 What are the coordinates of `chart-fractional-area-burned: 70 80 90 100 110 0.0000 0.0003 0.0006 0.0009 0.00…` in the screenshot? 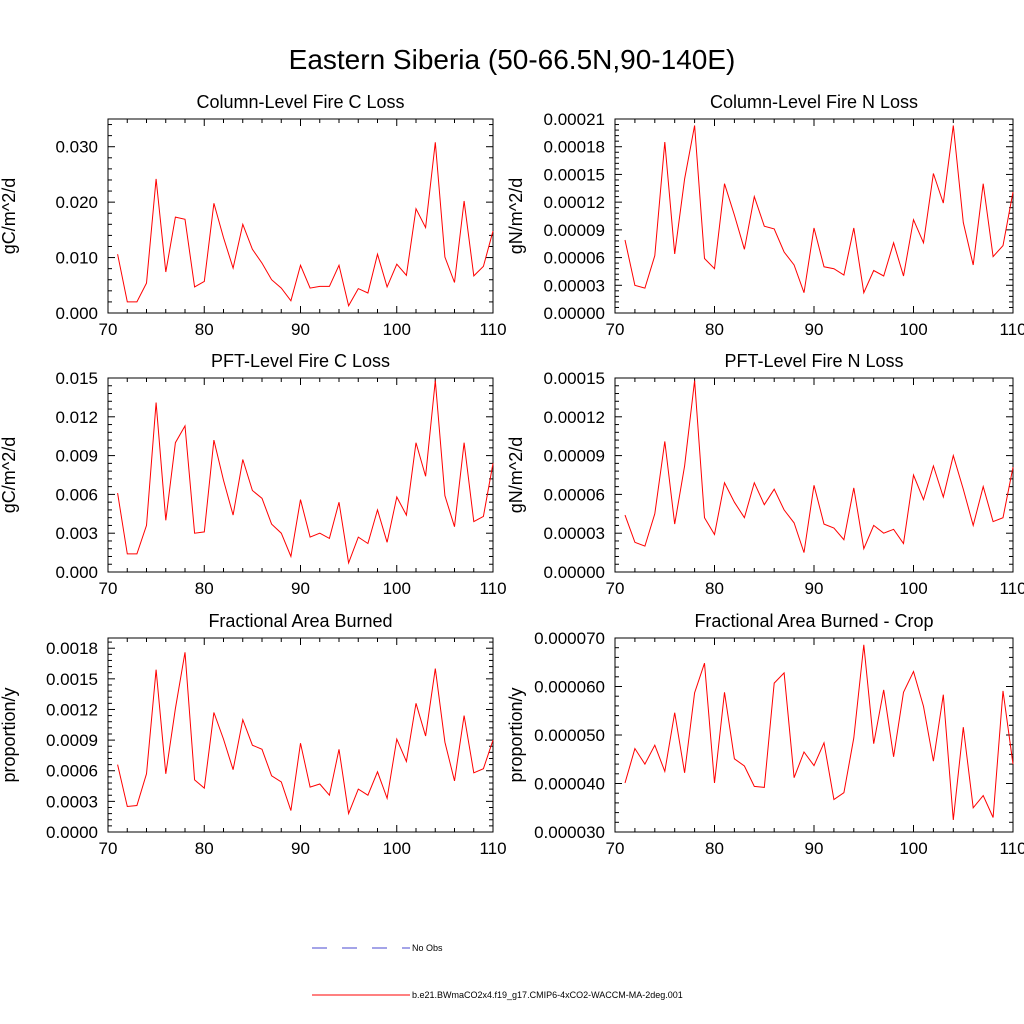 It's located at (253, 734).